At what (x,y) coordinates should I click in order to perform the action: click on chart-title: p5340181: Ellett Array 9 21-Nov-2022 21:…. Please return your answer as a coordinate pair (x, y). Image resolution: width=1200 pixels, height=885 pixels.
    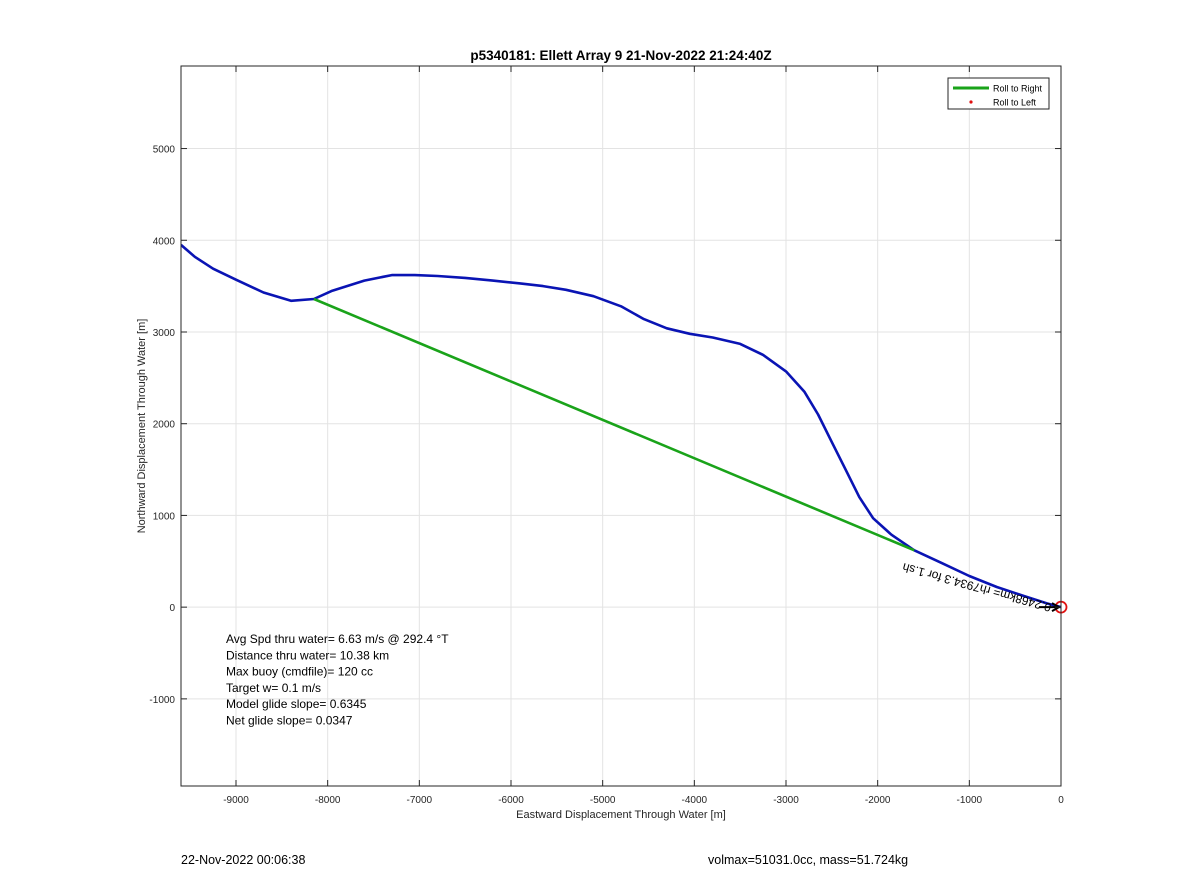
    Looking at the image, I should click on (620, 55).